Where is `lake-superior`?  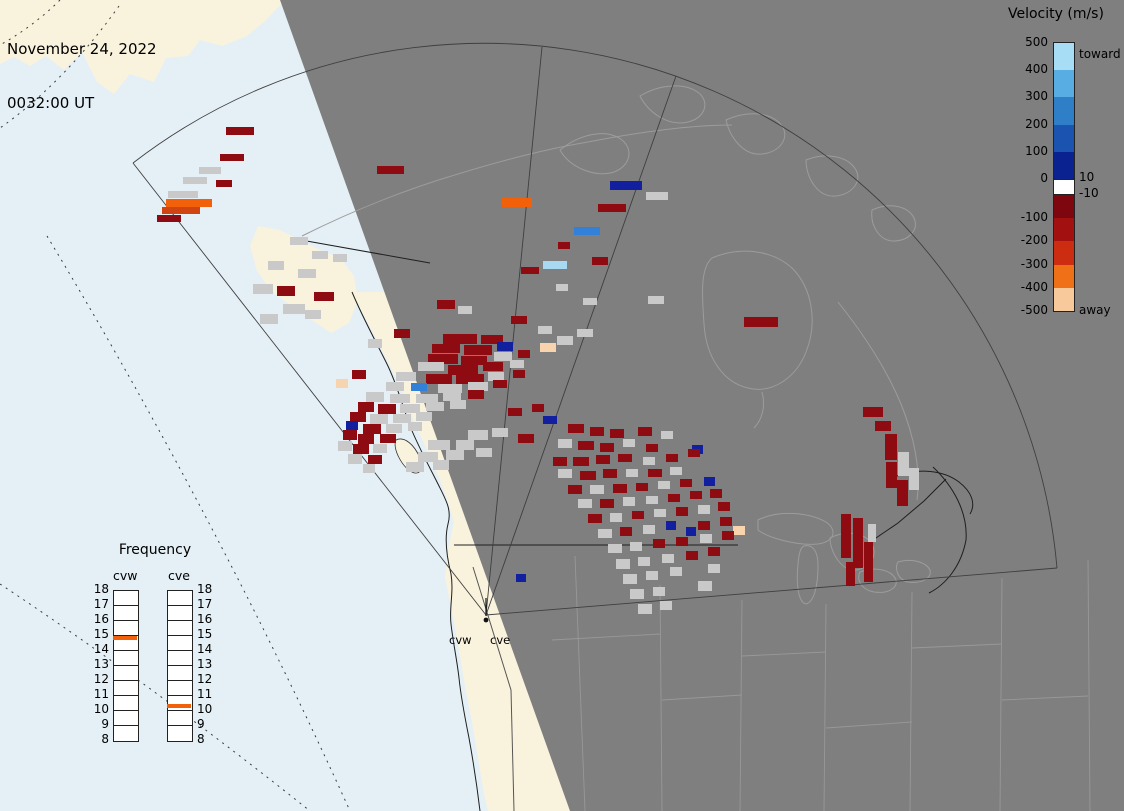
lake-superior is located at coordinates (795, 528).